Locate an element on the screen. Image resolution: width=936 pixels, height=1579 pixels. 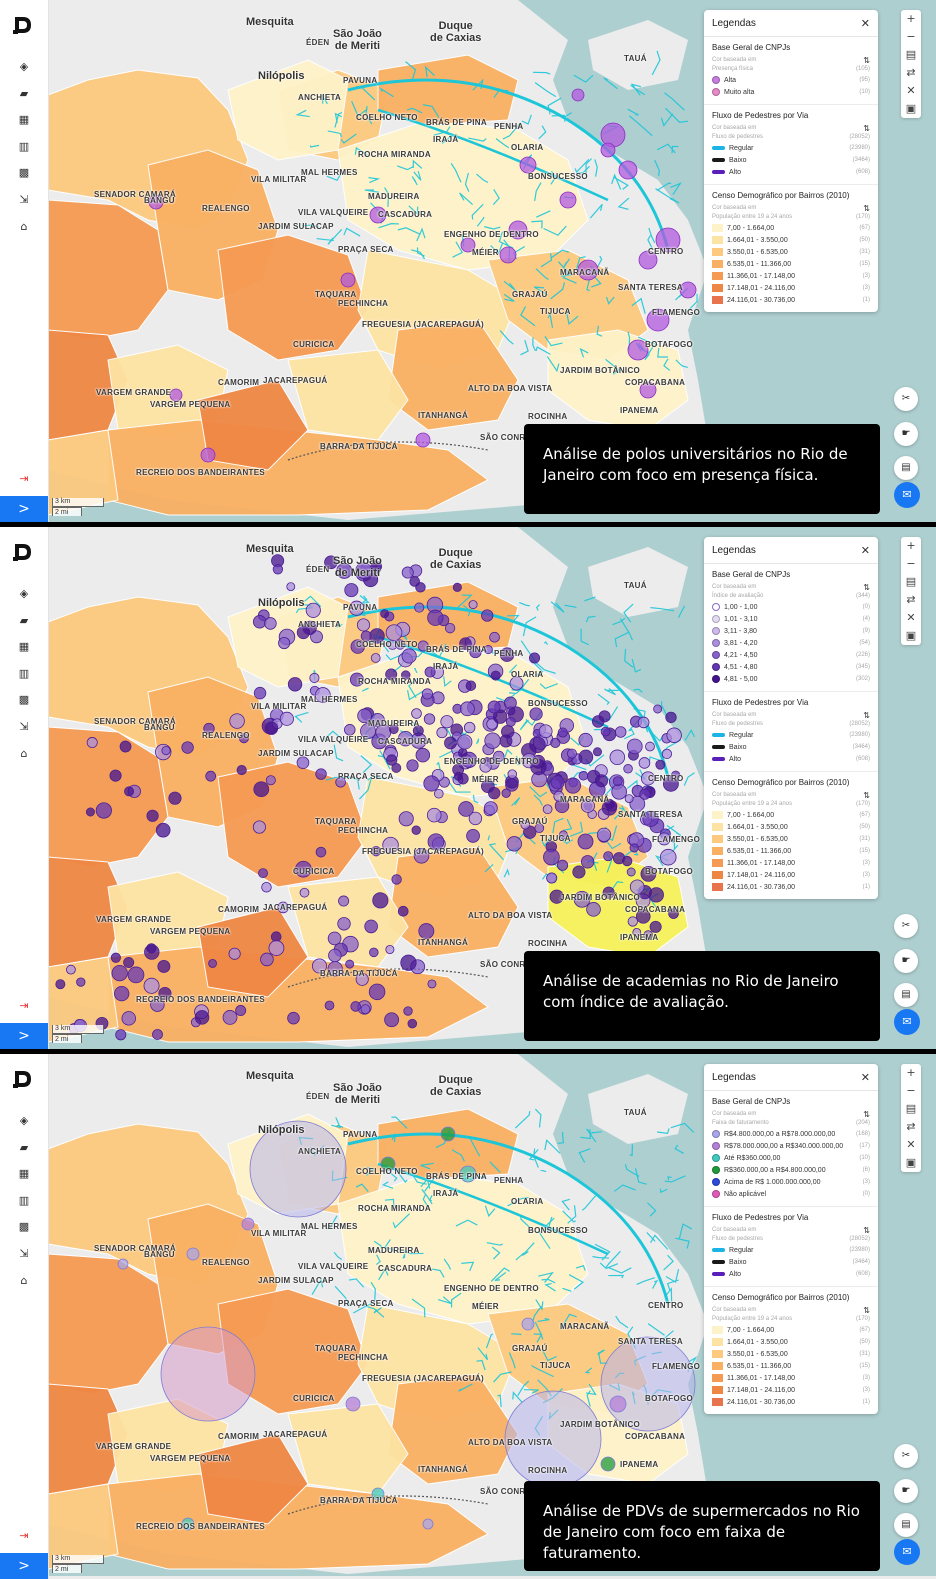
legend-item: Alto (608) is located at coordinates (791, 172).